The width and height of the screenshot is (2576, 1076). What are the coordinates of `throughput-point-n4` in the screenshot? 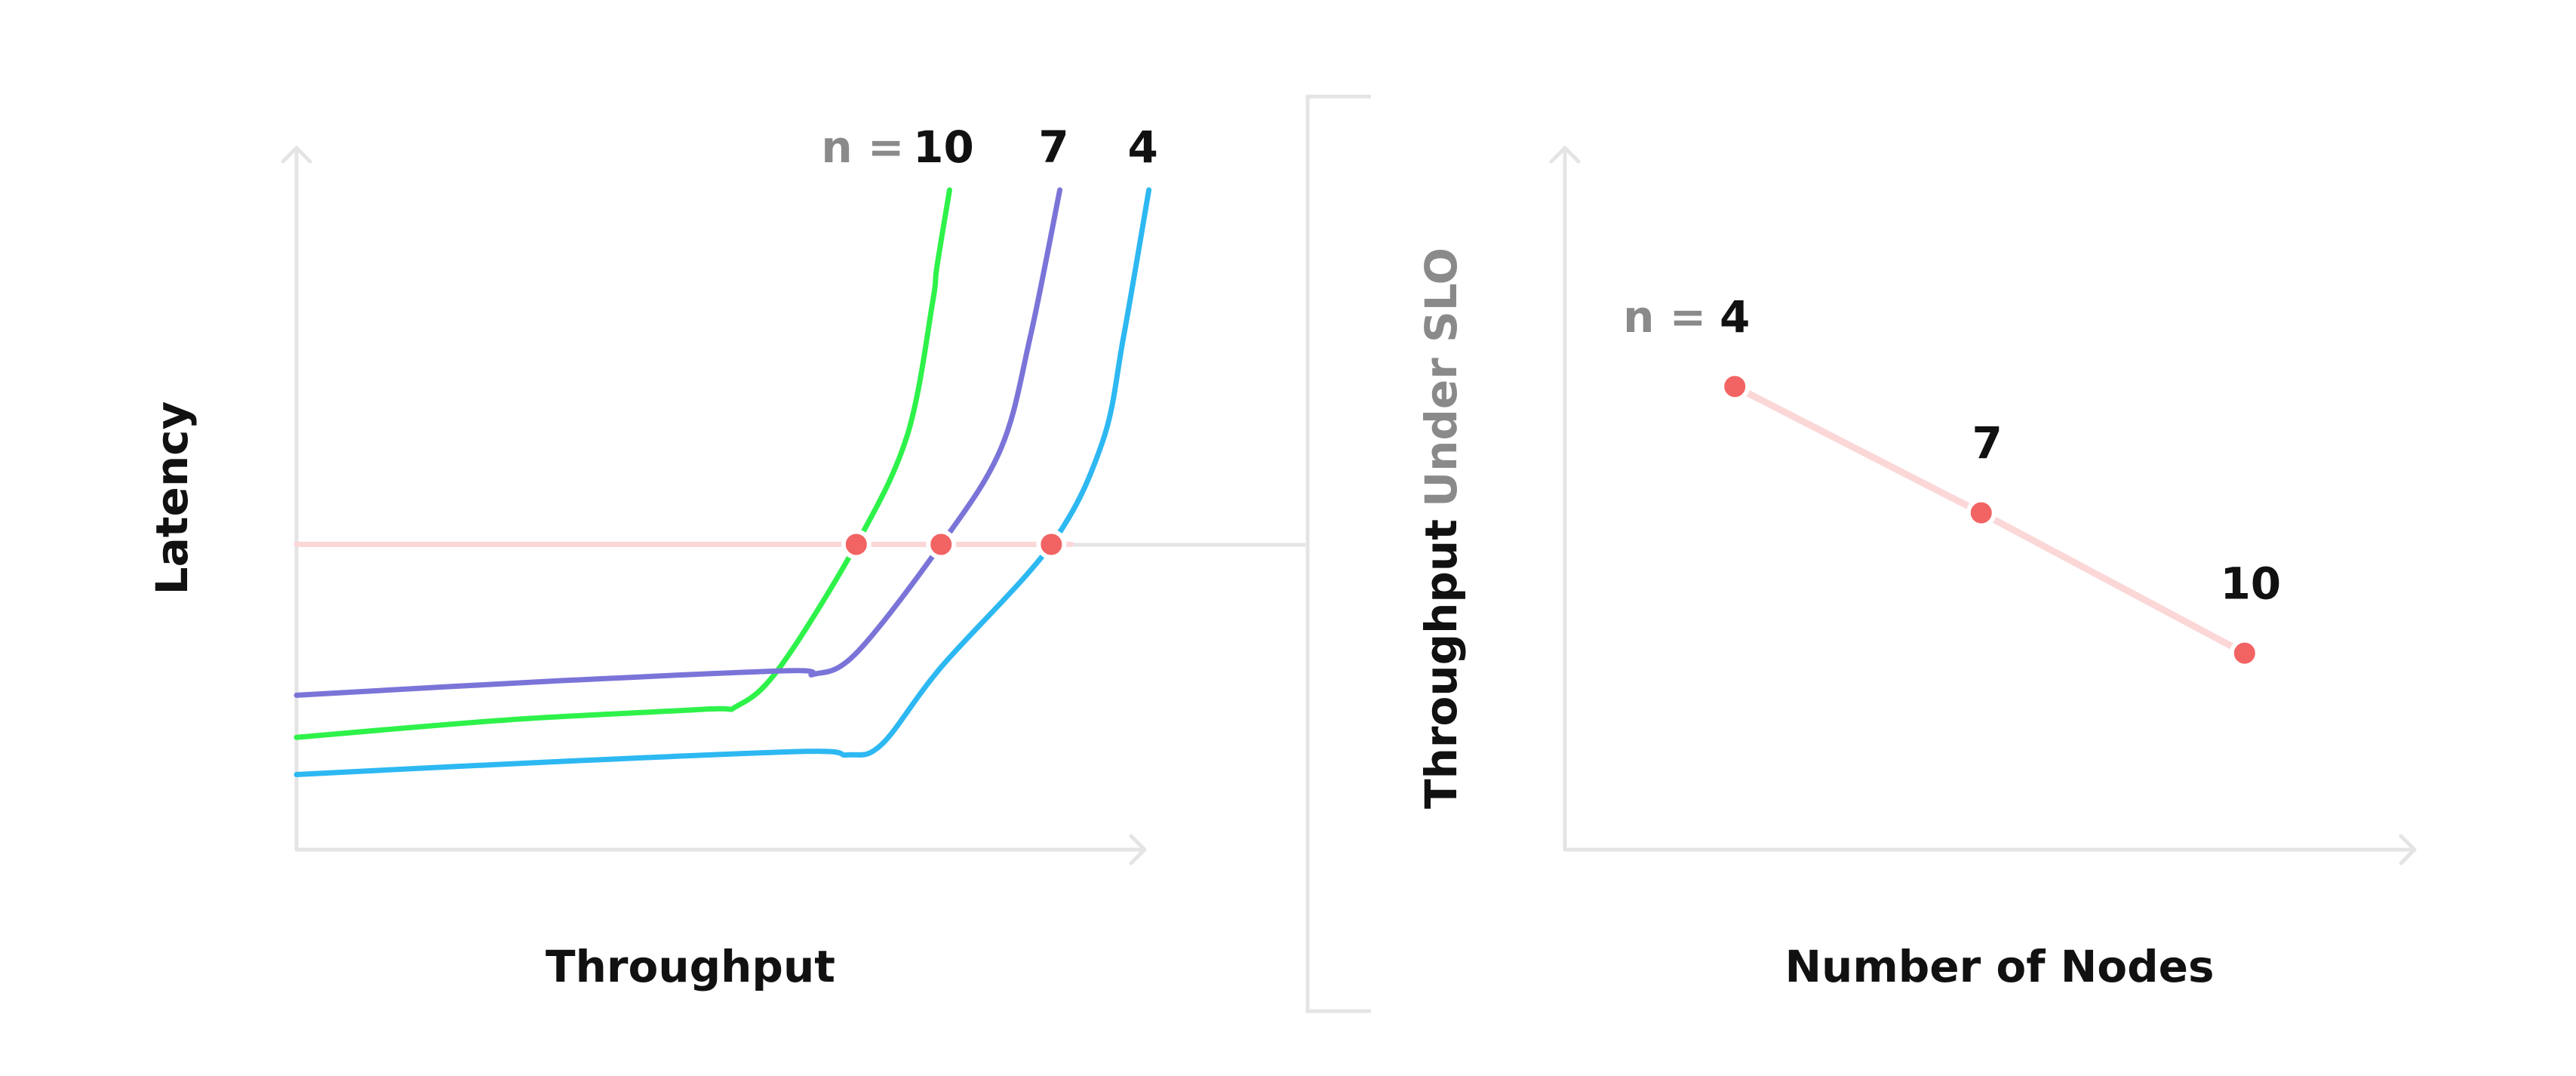 It's located at (1735, 386).